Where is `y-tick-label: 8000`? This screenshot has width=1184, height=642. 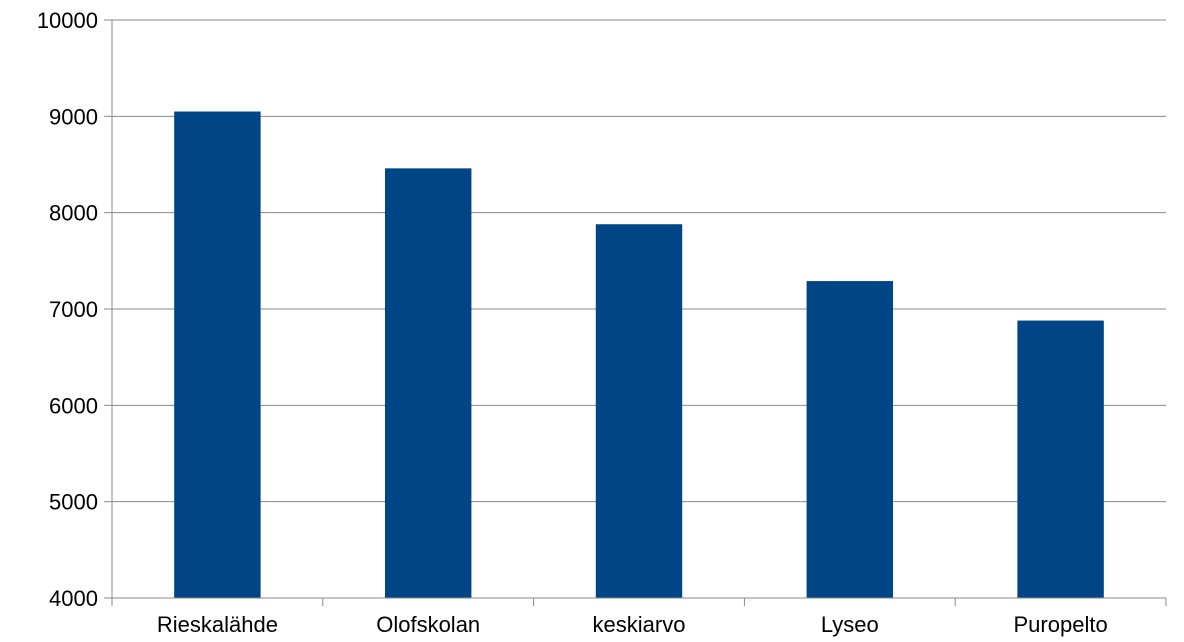
y-tick-label: 8000 is located at coordinates (73, 213).